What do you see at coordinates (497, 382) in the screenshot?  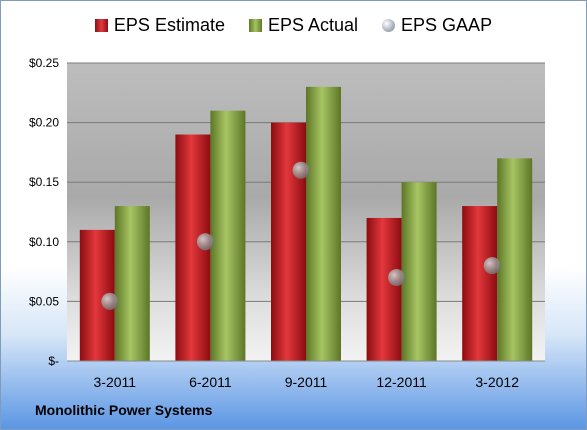 I see `x-tick-label: 3-2012` at bounding box center [497, 382].